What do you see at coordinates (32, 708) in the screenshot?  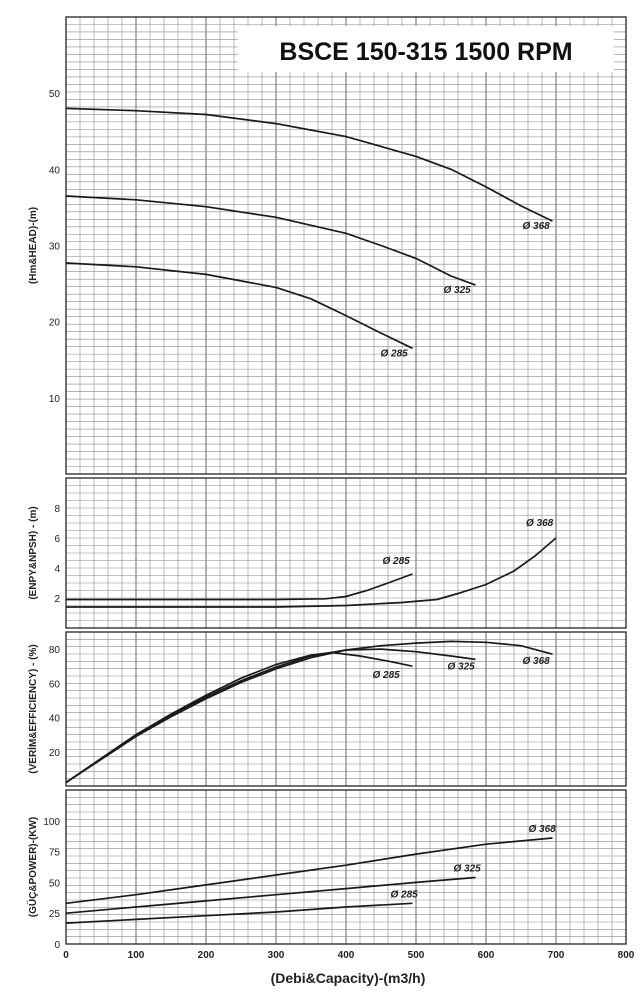 I see `y-axis-label: (VERİM&EFFICIENCY) - (%)` at bounding box center [32, 708].